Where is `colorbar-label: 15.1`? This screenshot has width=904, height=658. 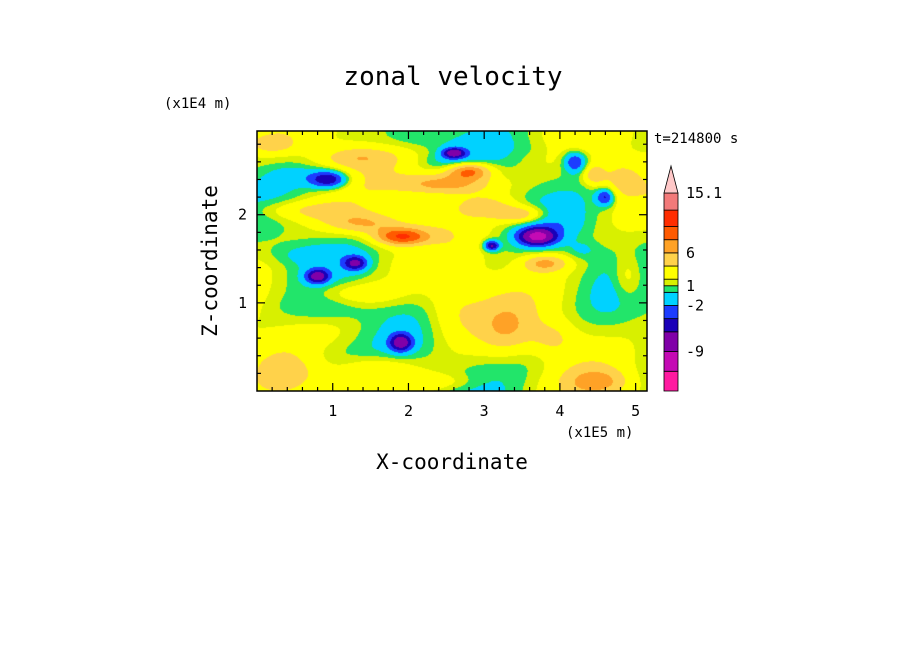 colorbar-label: 15.1 is located at coordinates (704, 193).